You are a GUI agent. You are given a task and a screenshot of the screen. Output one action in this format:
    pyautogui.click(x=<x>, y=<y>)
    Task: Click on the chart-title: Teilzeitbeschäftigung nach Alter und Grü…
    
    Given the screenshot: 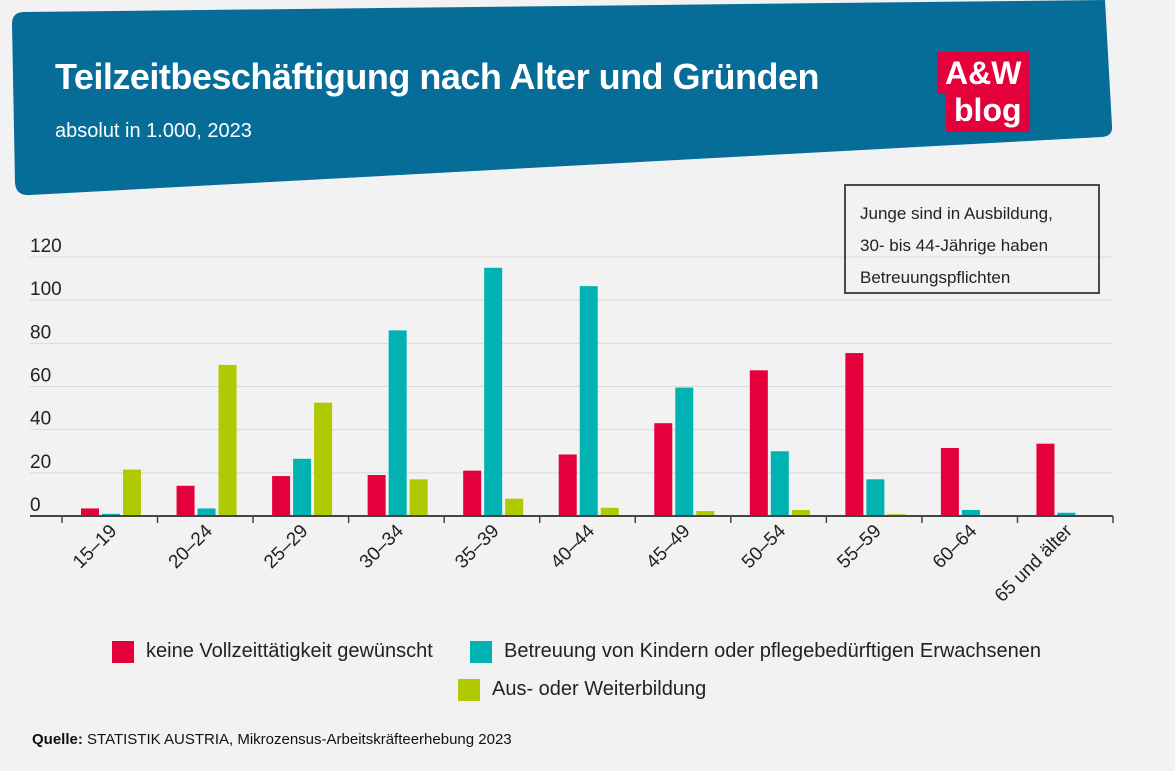 What is the action you would take?
    pyautogui.click(x=437, y=76)
    